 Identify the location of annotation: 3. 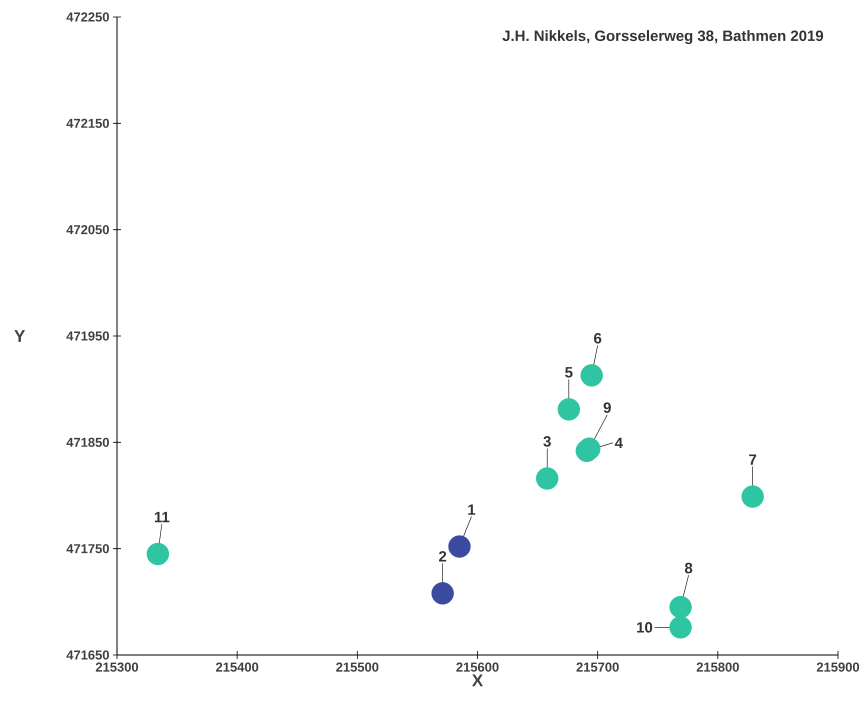
(547, 441).